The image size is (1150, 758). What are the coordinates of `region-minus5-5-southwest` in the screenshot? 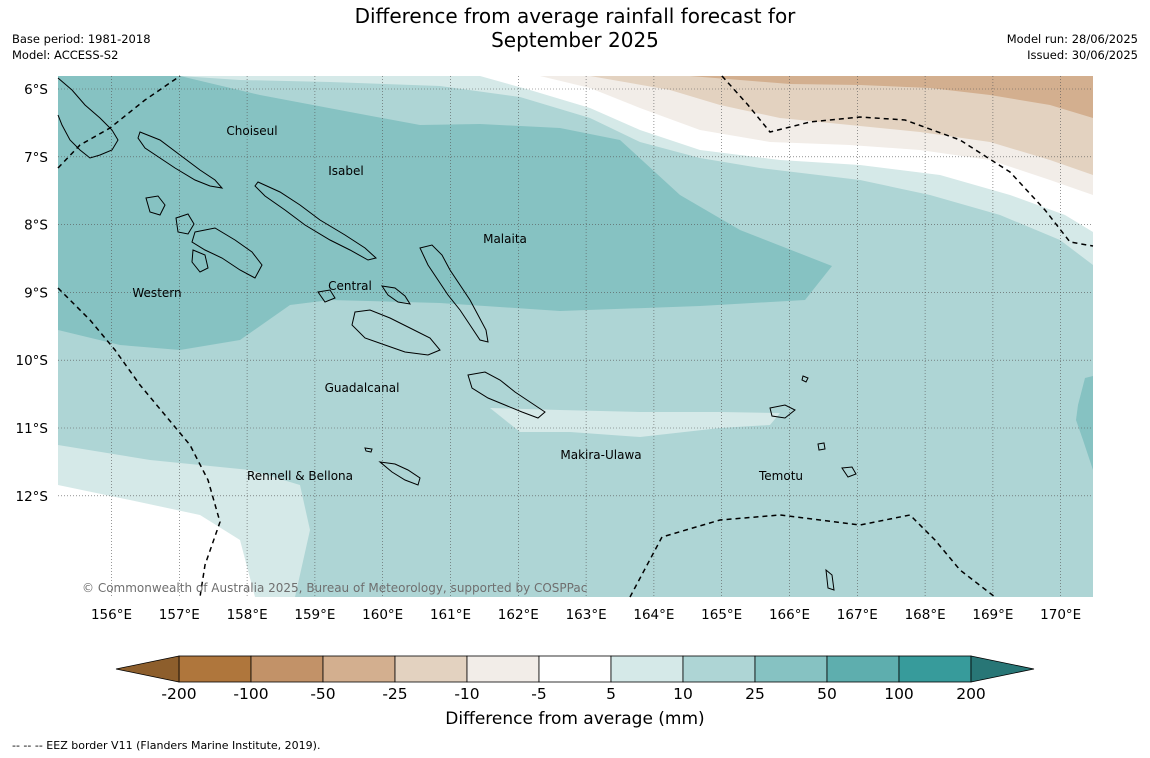 It's located at (156, 541).